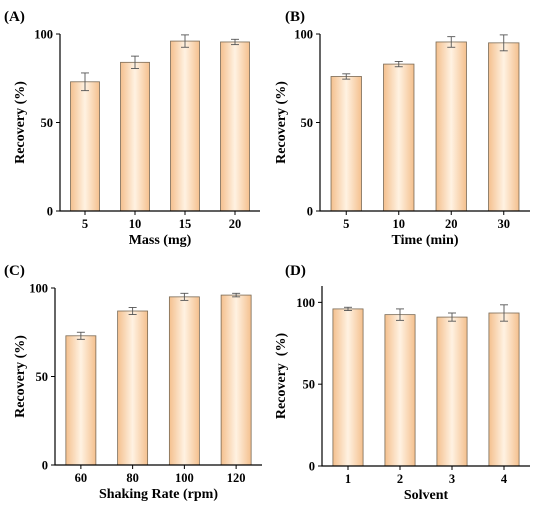  Describe the element at coordinates (295, 17) in the screenshot. I see `panel-label: (B)` at that location.